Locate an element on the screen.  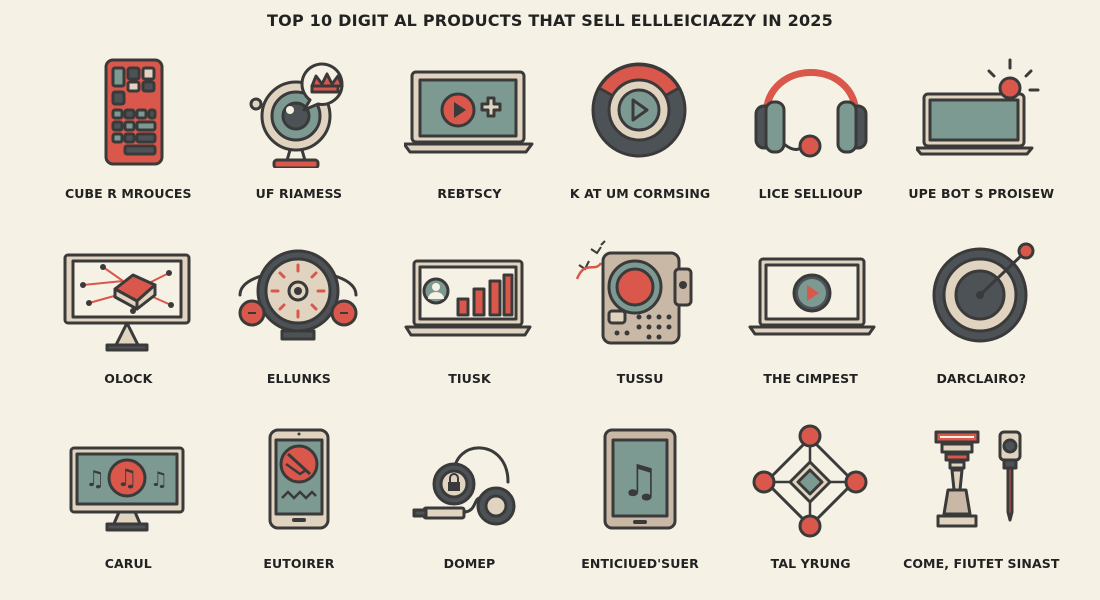
product-card: TAL YRUNG is located at coordinates (810, 506).